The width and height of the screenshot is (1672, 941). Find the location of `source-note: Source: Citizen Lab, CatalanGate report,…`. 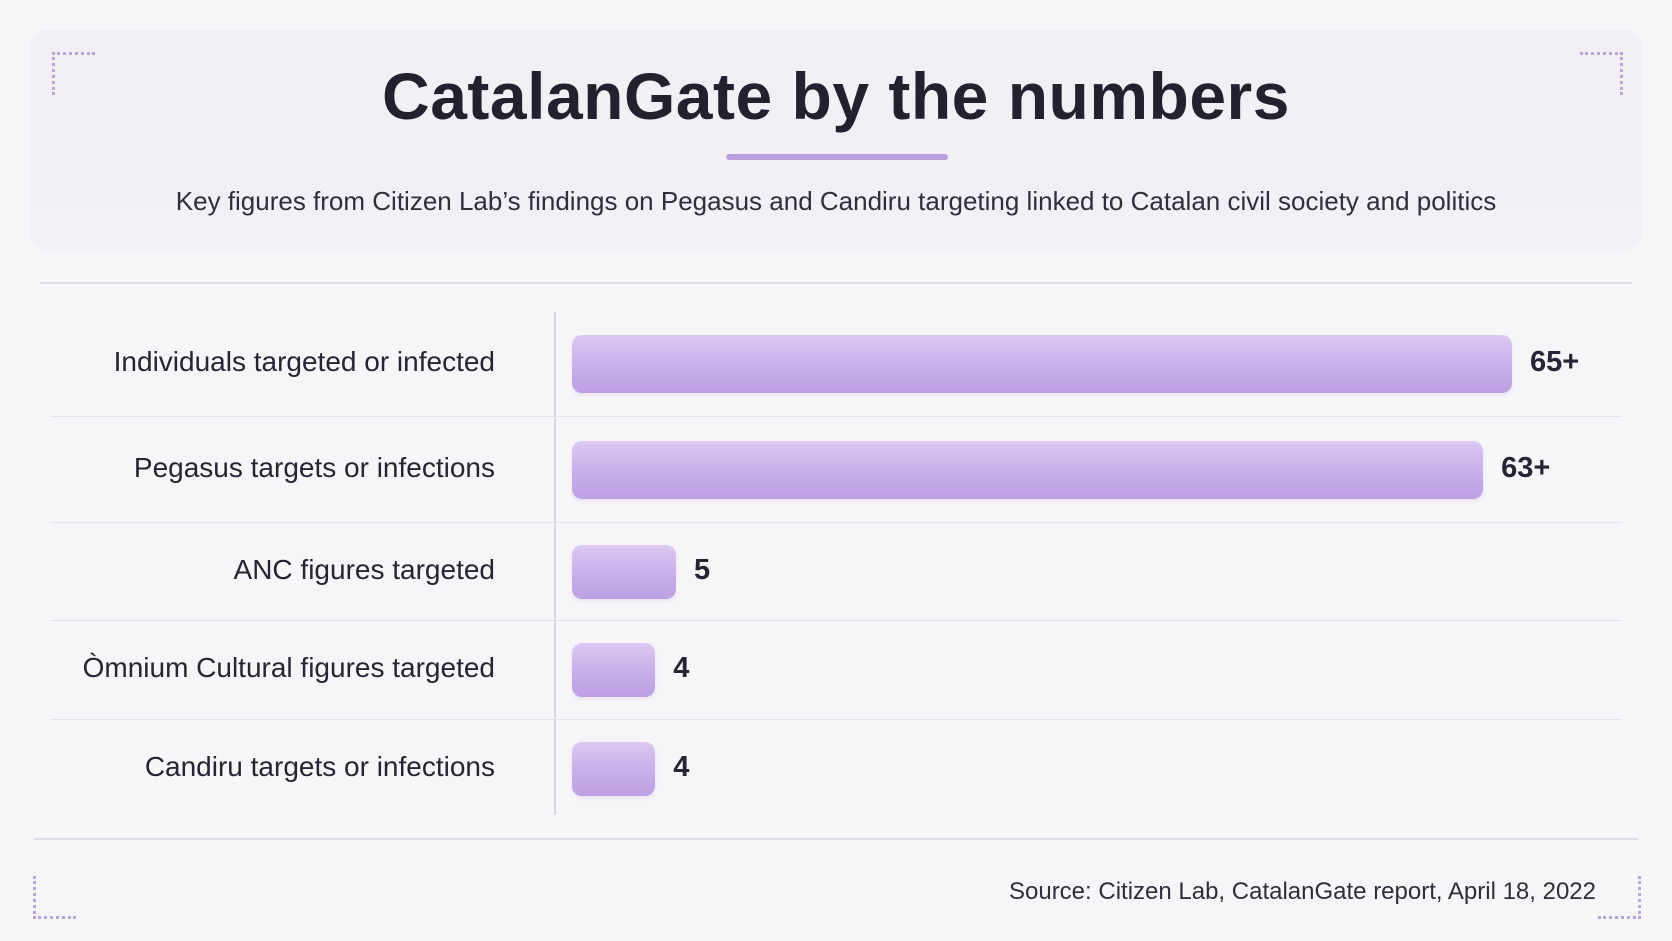

source-note: Source: Citizen Lab, CatalanGate report,… is located at coordinates (1302, 891).